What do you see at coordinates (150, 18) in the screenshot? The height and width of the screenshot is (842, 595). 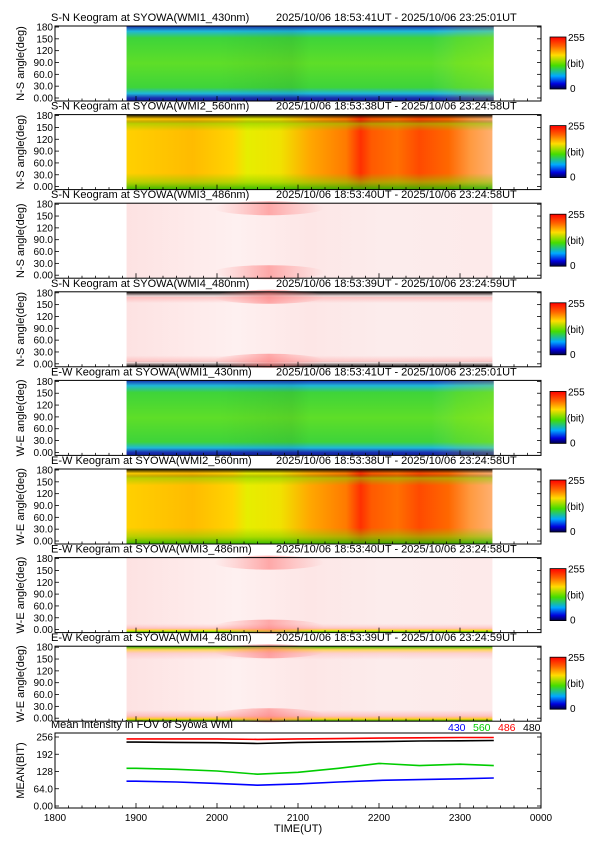 I see `panel-title: S-N Keogram at SYOWA(WMI1_430nm)` at bounding box center [150, 18].